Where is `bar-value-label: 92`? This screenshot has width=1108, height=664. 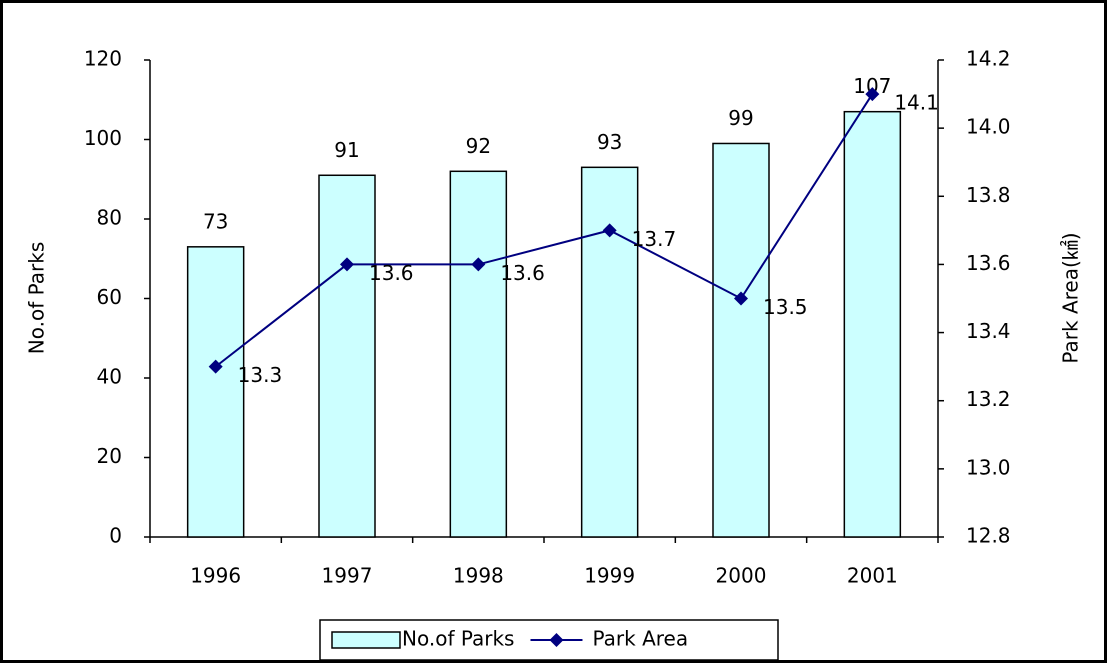
bar-value-label: 92 is located at coordinates (478, 146).